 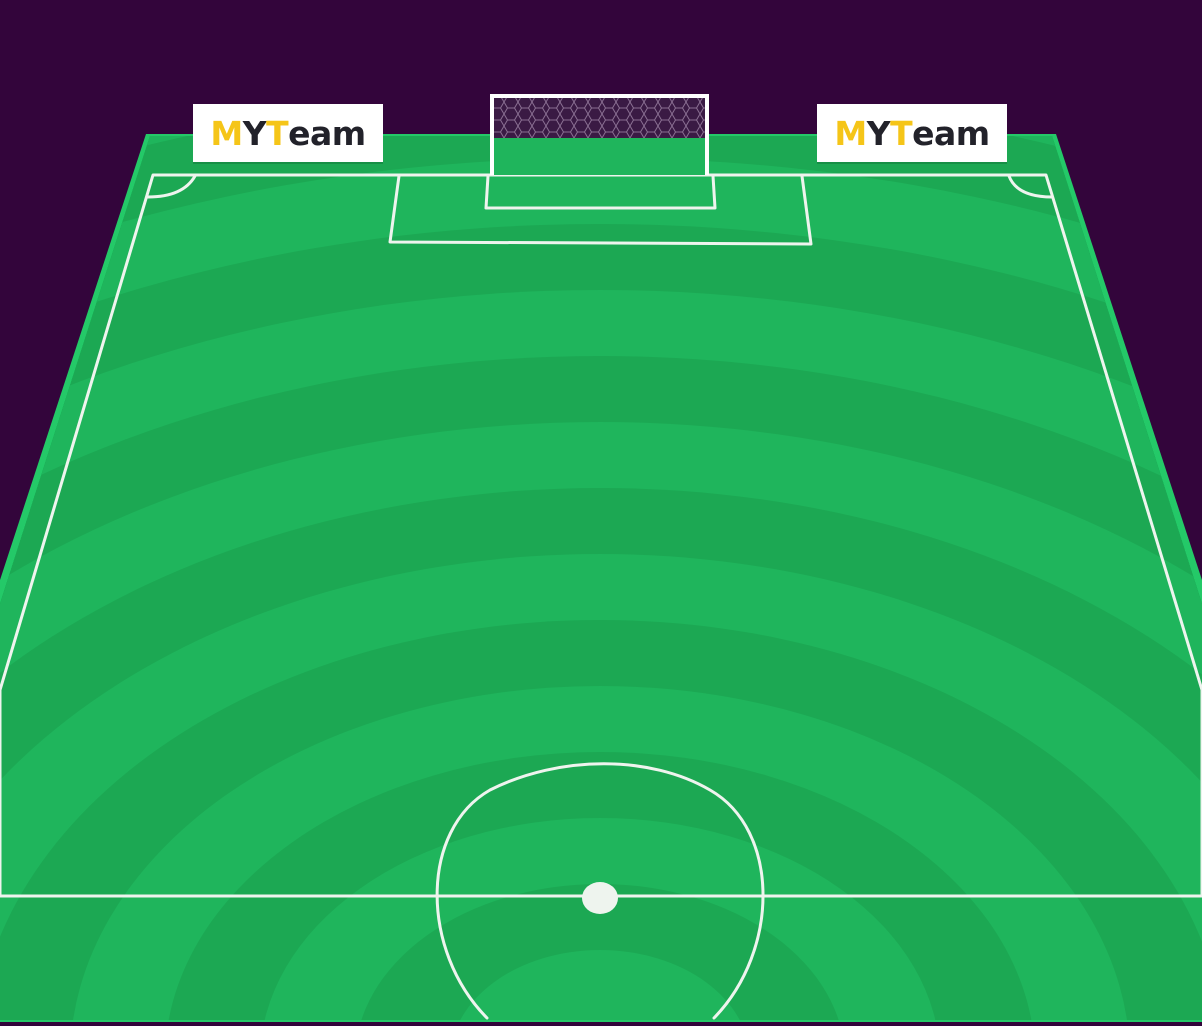 I want to click on centre-circle, so click(x=600, y=891).